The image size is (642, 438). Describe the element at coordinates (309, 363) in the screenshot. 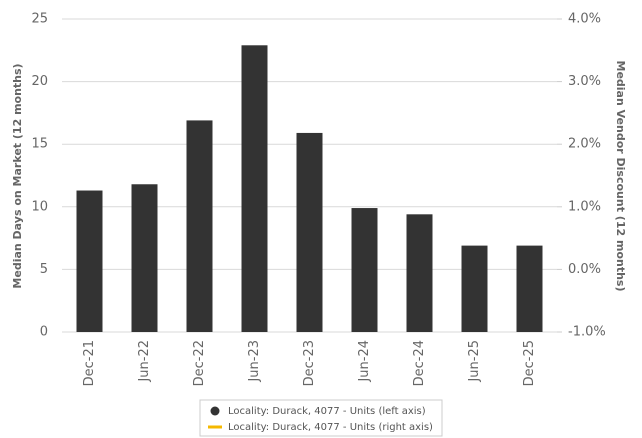

I see `x-tick-label: Dec-23` at that location.